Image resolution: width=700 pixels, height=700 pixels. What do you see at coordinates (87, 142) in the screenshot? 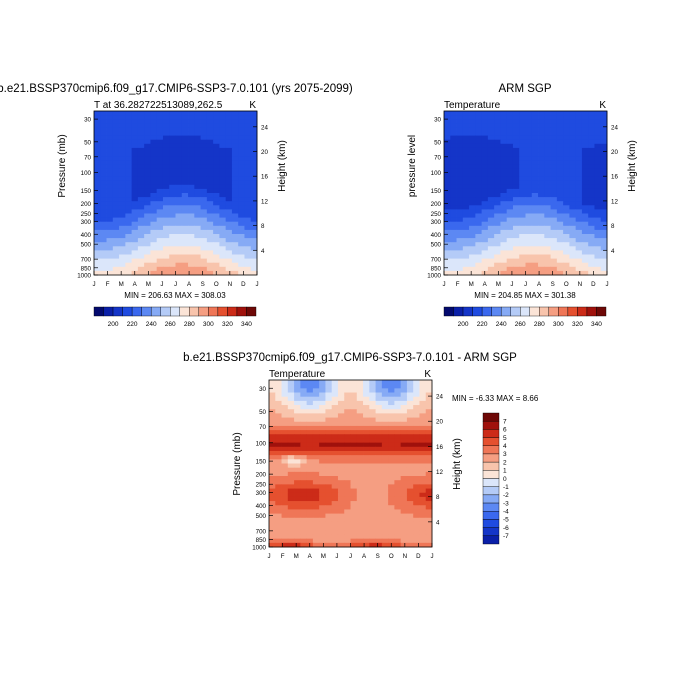
I see `pressure-tick-label: 50` at bounding box center [87, 142].